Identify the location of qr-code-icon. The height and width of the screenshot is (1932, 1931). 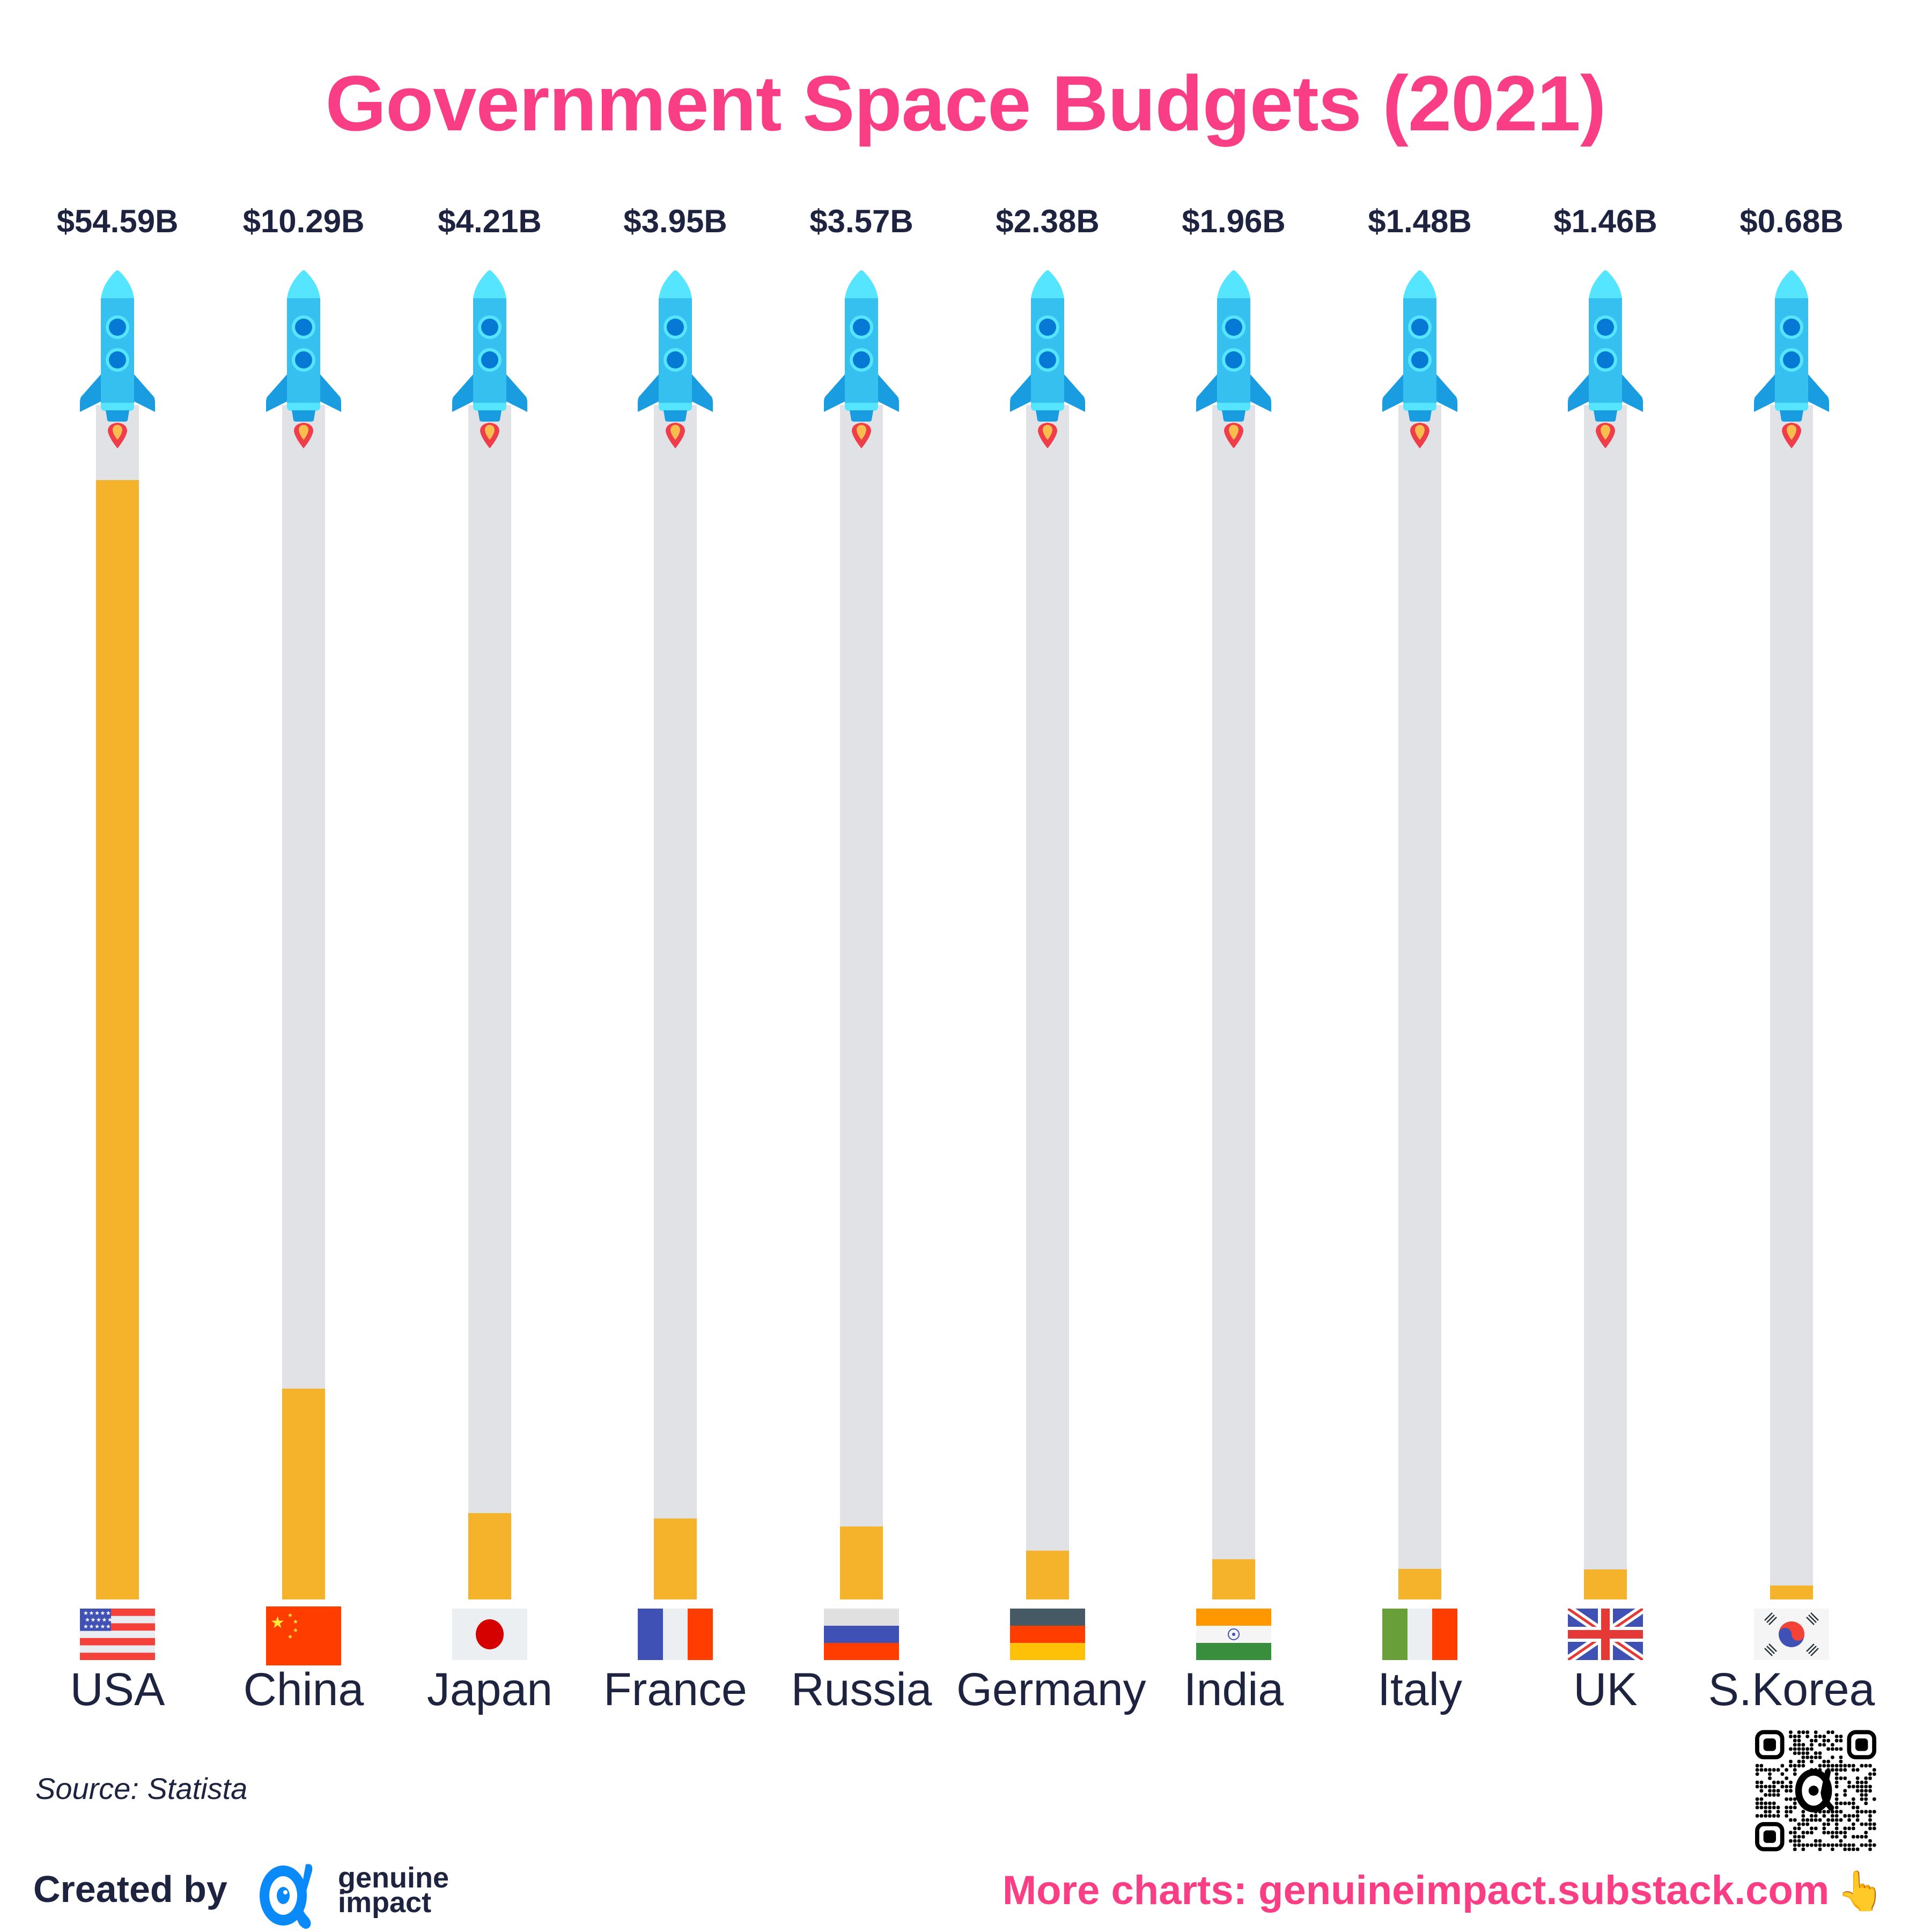
(1815, 1791).